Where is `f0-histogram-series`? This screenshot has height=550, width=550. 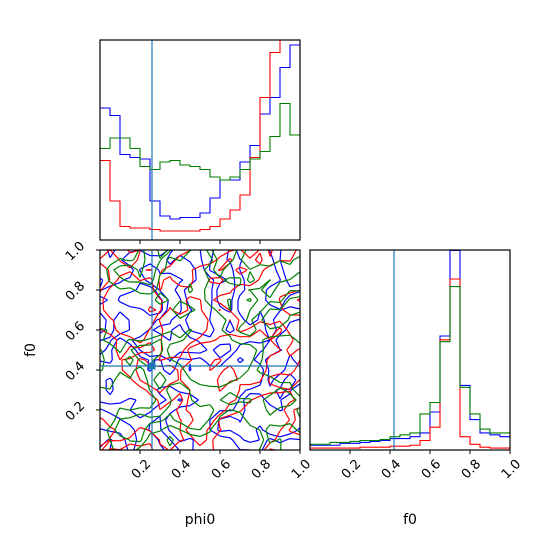
f0-histogram-series is located at coordinates (410, 349).